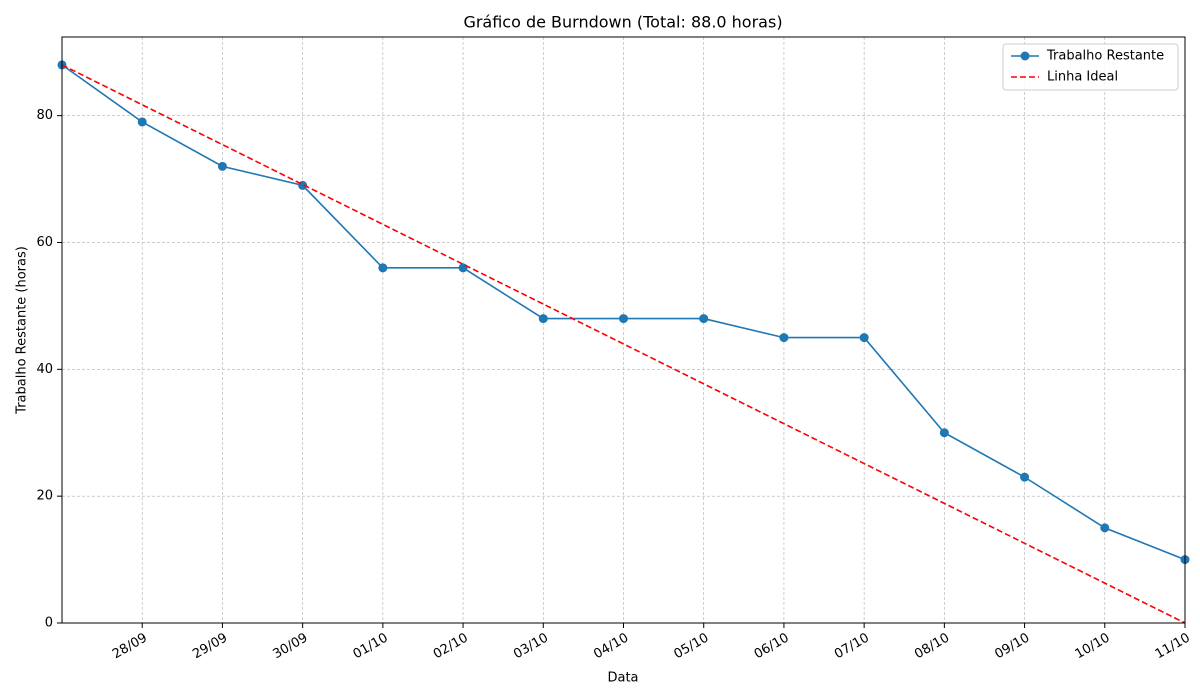  I want to click on y-tick-label: 40, so click(44, 369).